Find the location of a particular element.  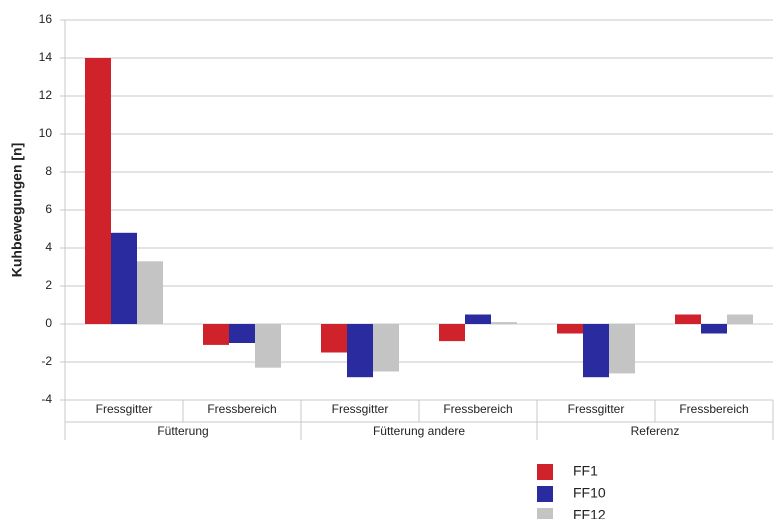

y-tick-label: 0 is located at coordinates (48, 323).